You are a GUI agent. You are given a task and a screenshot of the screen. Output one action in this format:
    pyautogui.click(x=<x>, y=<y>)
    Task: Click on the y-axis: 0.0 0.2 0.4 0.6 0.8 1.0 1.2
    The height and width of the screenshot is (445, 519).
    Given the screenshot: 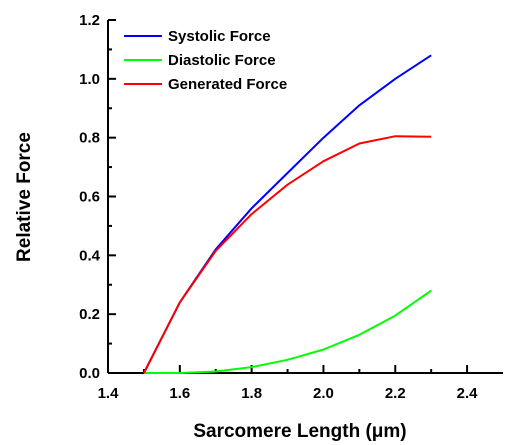 What is the action you would take?
    pyautogui.click(x=97, y=197)
    